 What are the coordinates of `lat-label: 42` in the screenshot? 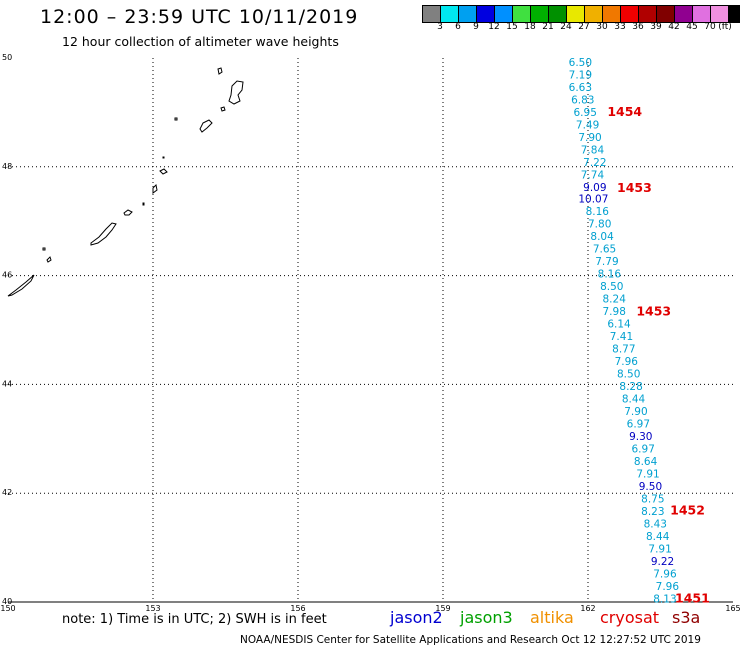 It's located at (7, 492).